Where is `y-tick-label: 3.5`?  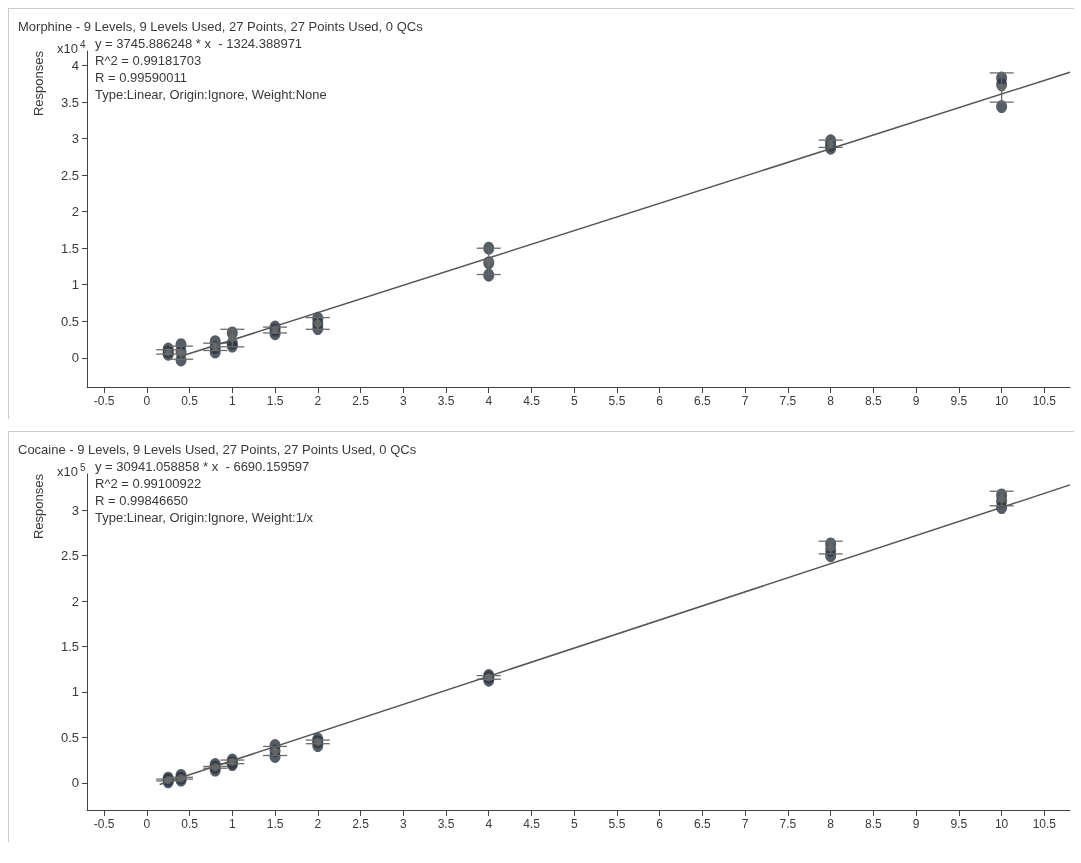
y-tick-label: 3.5 is located at coordinates (69, 102).